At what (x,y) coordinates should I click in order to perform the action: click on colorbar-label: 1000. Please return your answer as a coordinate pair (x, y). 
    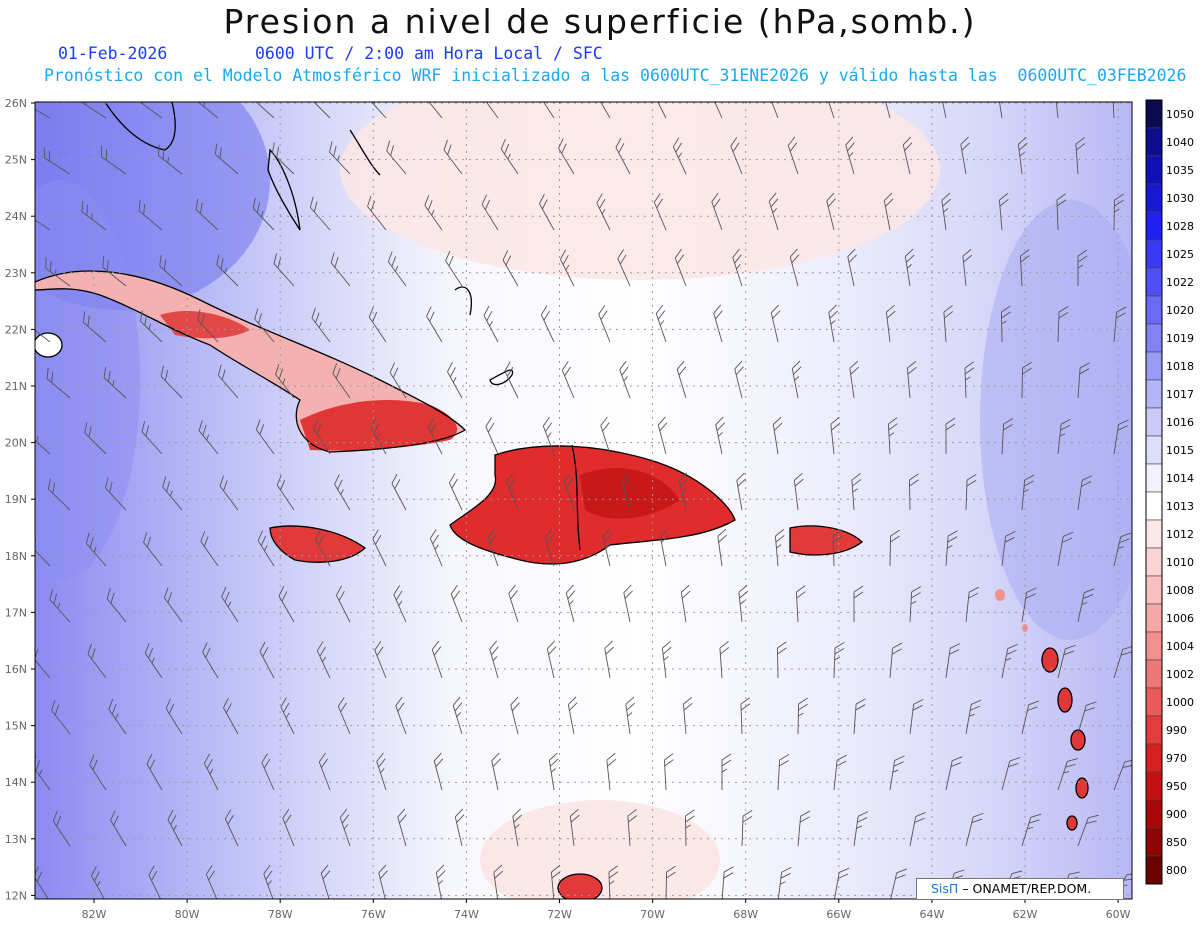
    Looking at the image, I should click on (1180, 702).